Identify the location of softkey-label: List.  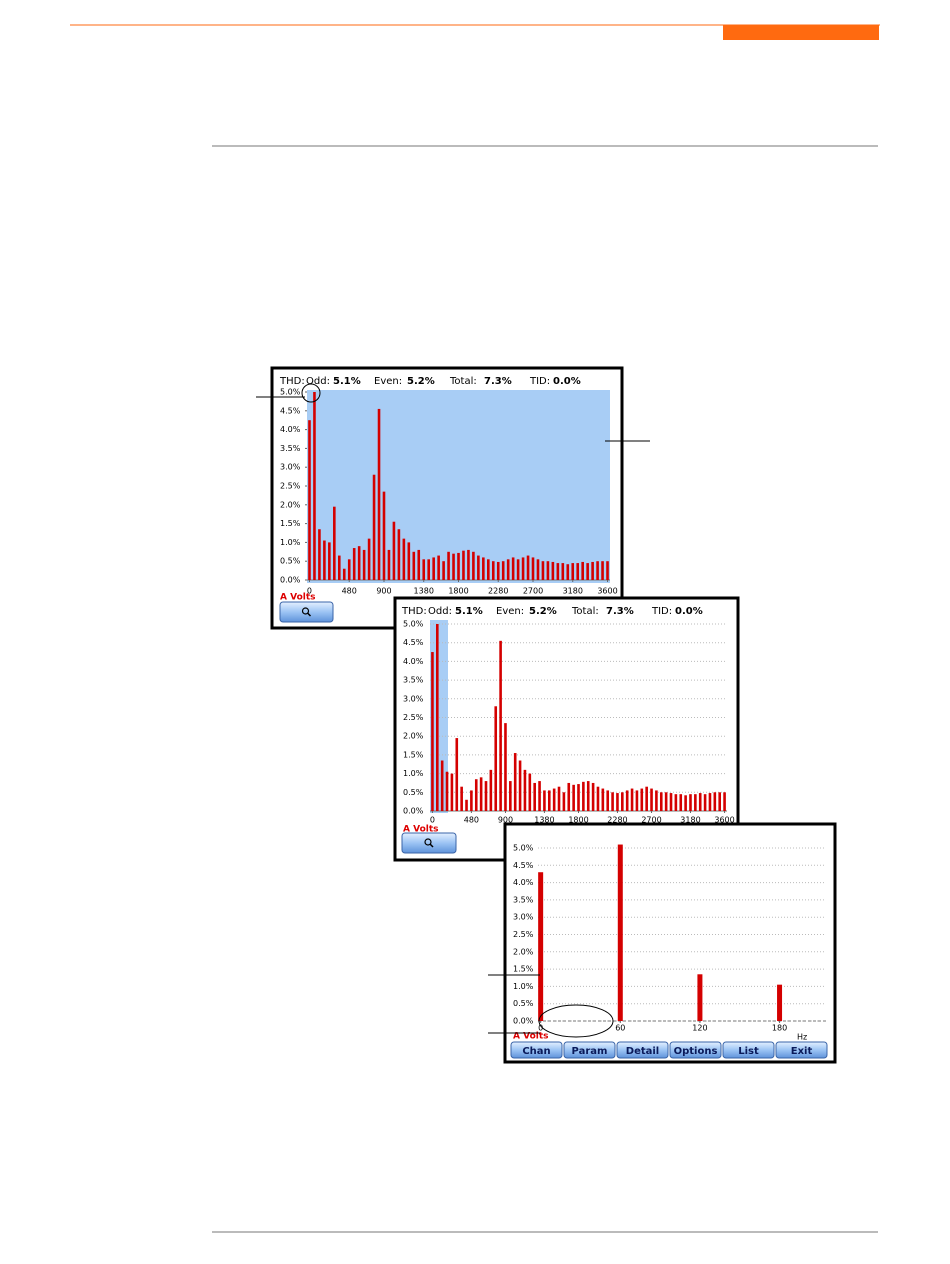
(748, 1051).